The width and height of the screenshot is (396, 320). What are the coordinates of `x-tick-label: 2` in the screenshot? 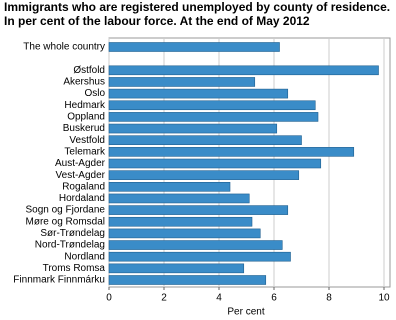 It's located at (164, 298).